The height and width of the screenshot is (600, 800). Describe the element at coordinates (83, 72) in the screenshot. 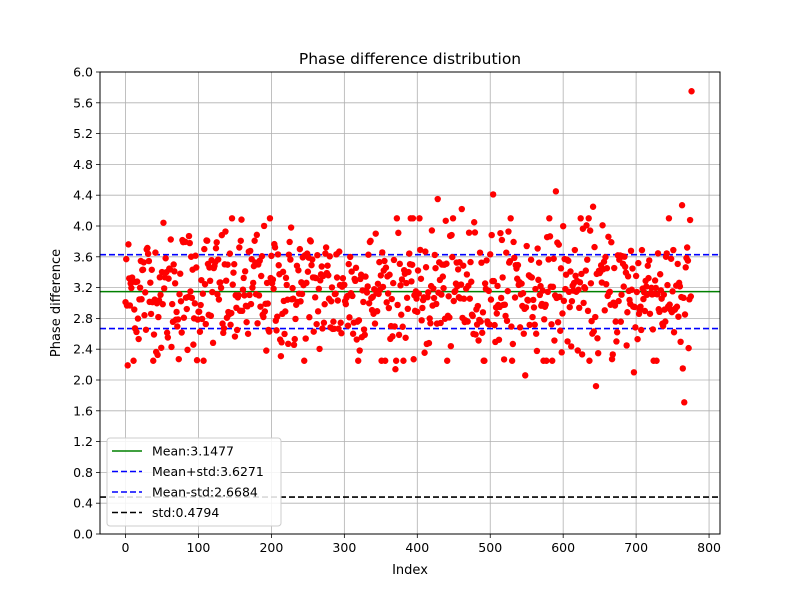

I see `y-tick-label: 6.0` at that location.